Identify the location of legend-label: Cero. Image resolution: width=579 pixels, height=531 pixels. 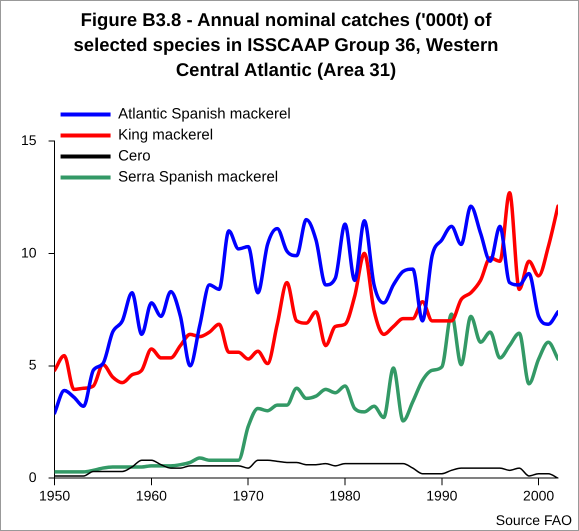
(134, 156).